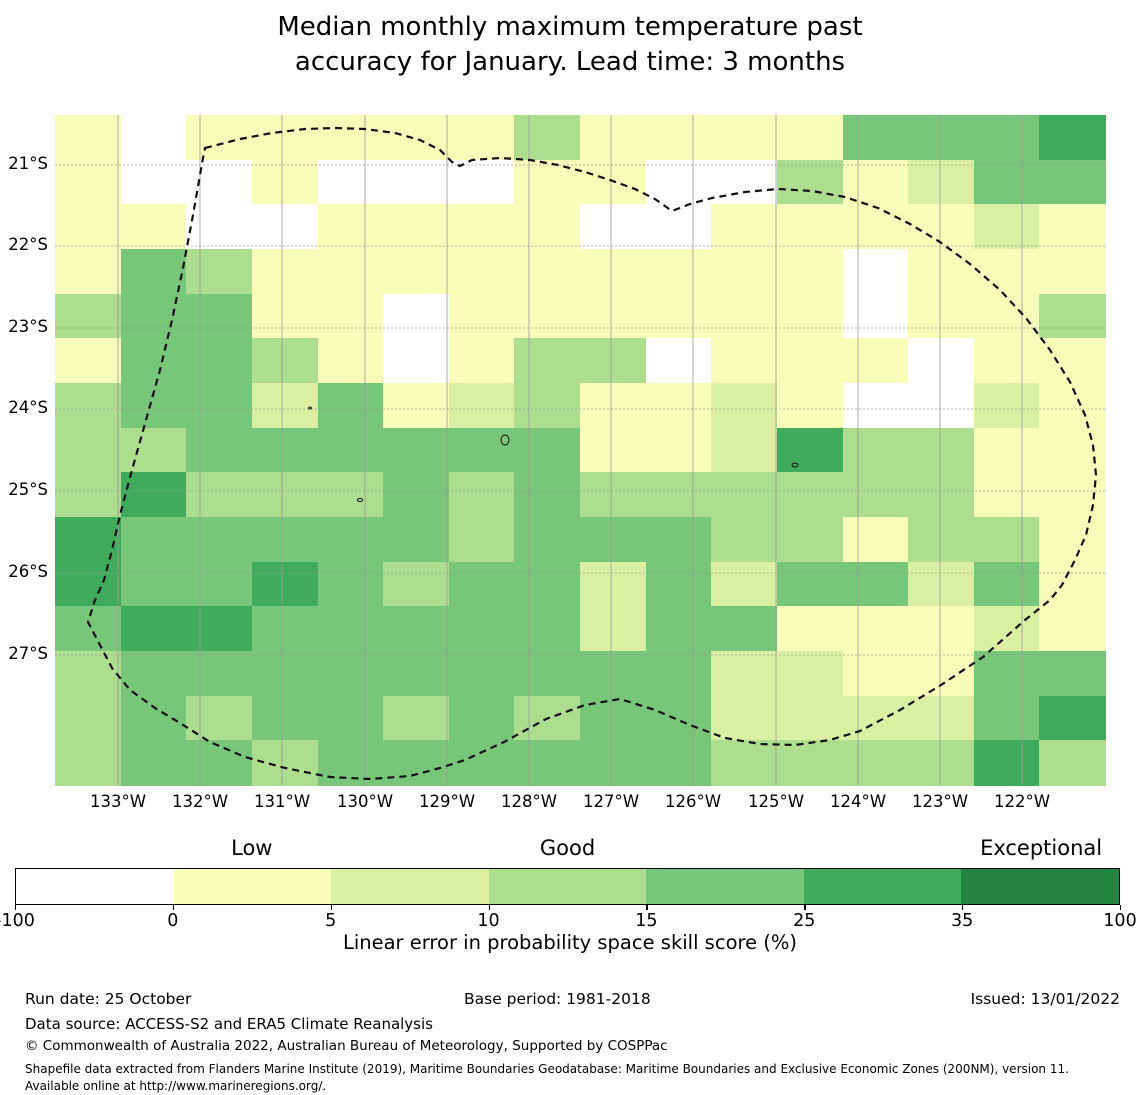  Describe the element at coordinates (505, 440) in the screenshot. I see `island-outline` at that location.